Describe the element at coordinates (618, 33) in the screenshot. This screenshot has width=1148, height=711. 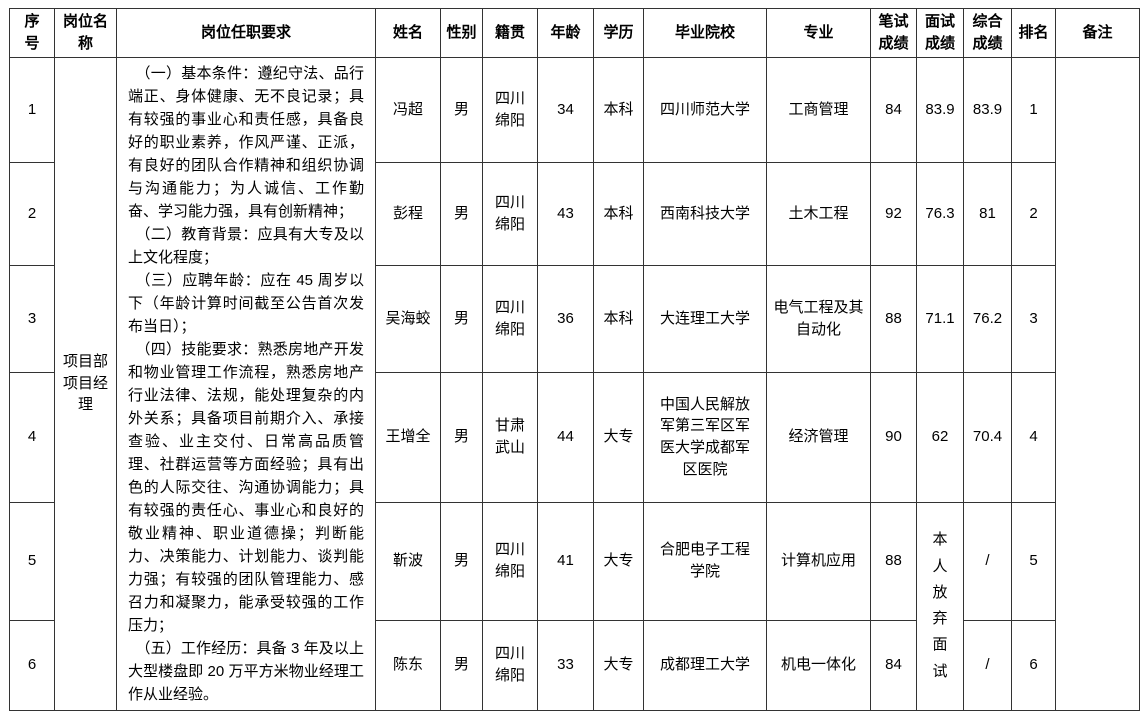
I see `header-education: 学历` at that location.